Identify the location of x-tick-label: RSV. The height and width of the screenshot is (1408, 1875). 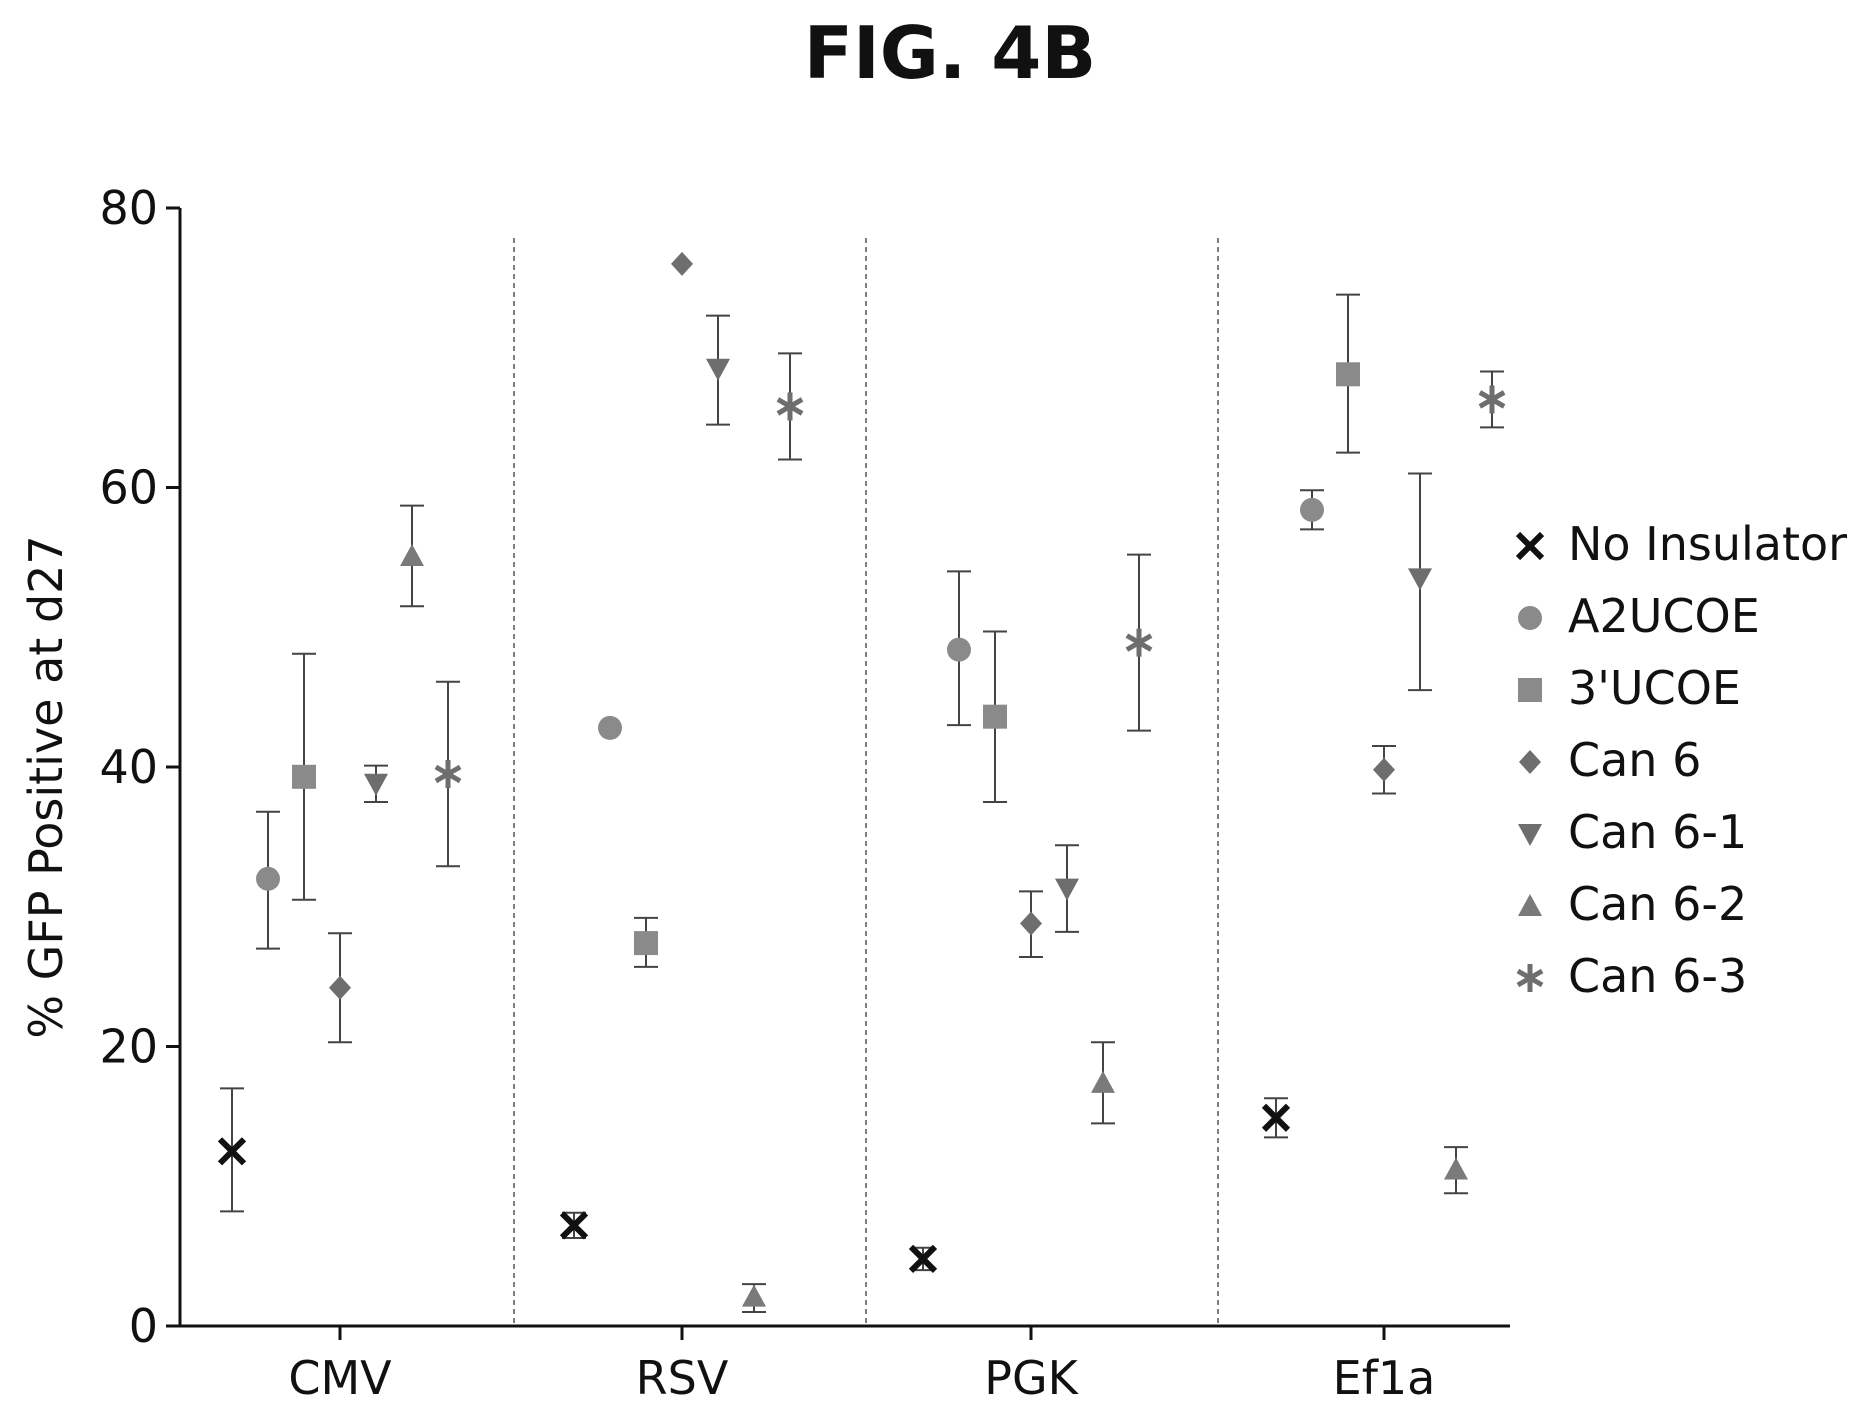
(682, 1378).